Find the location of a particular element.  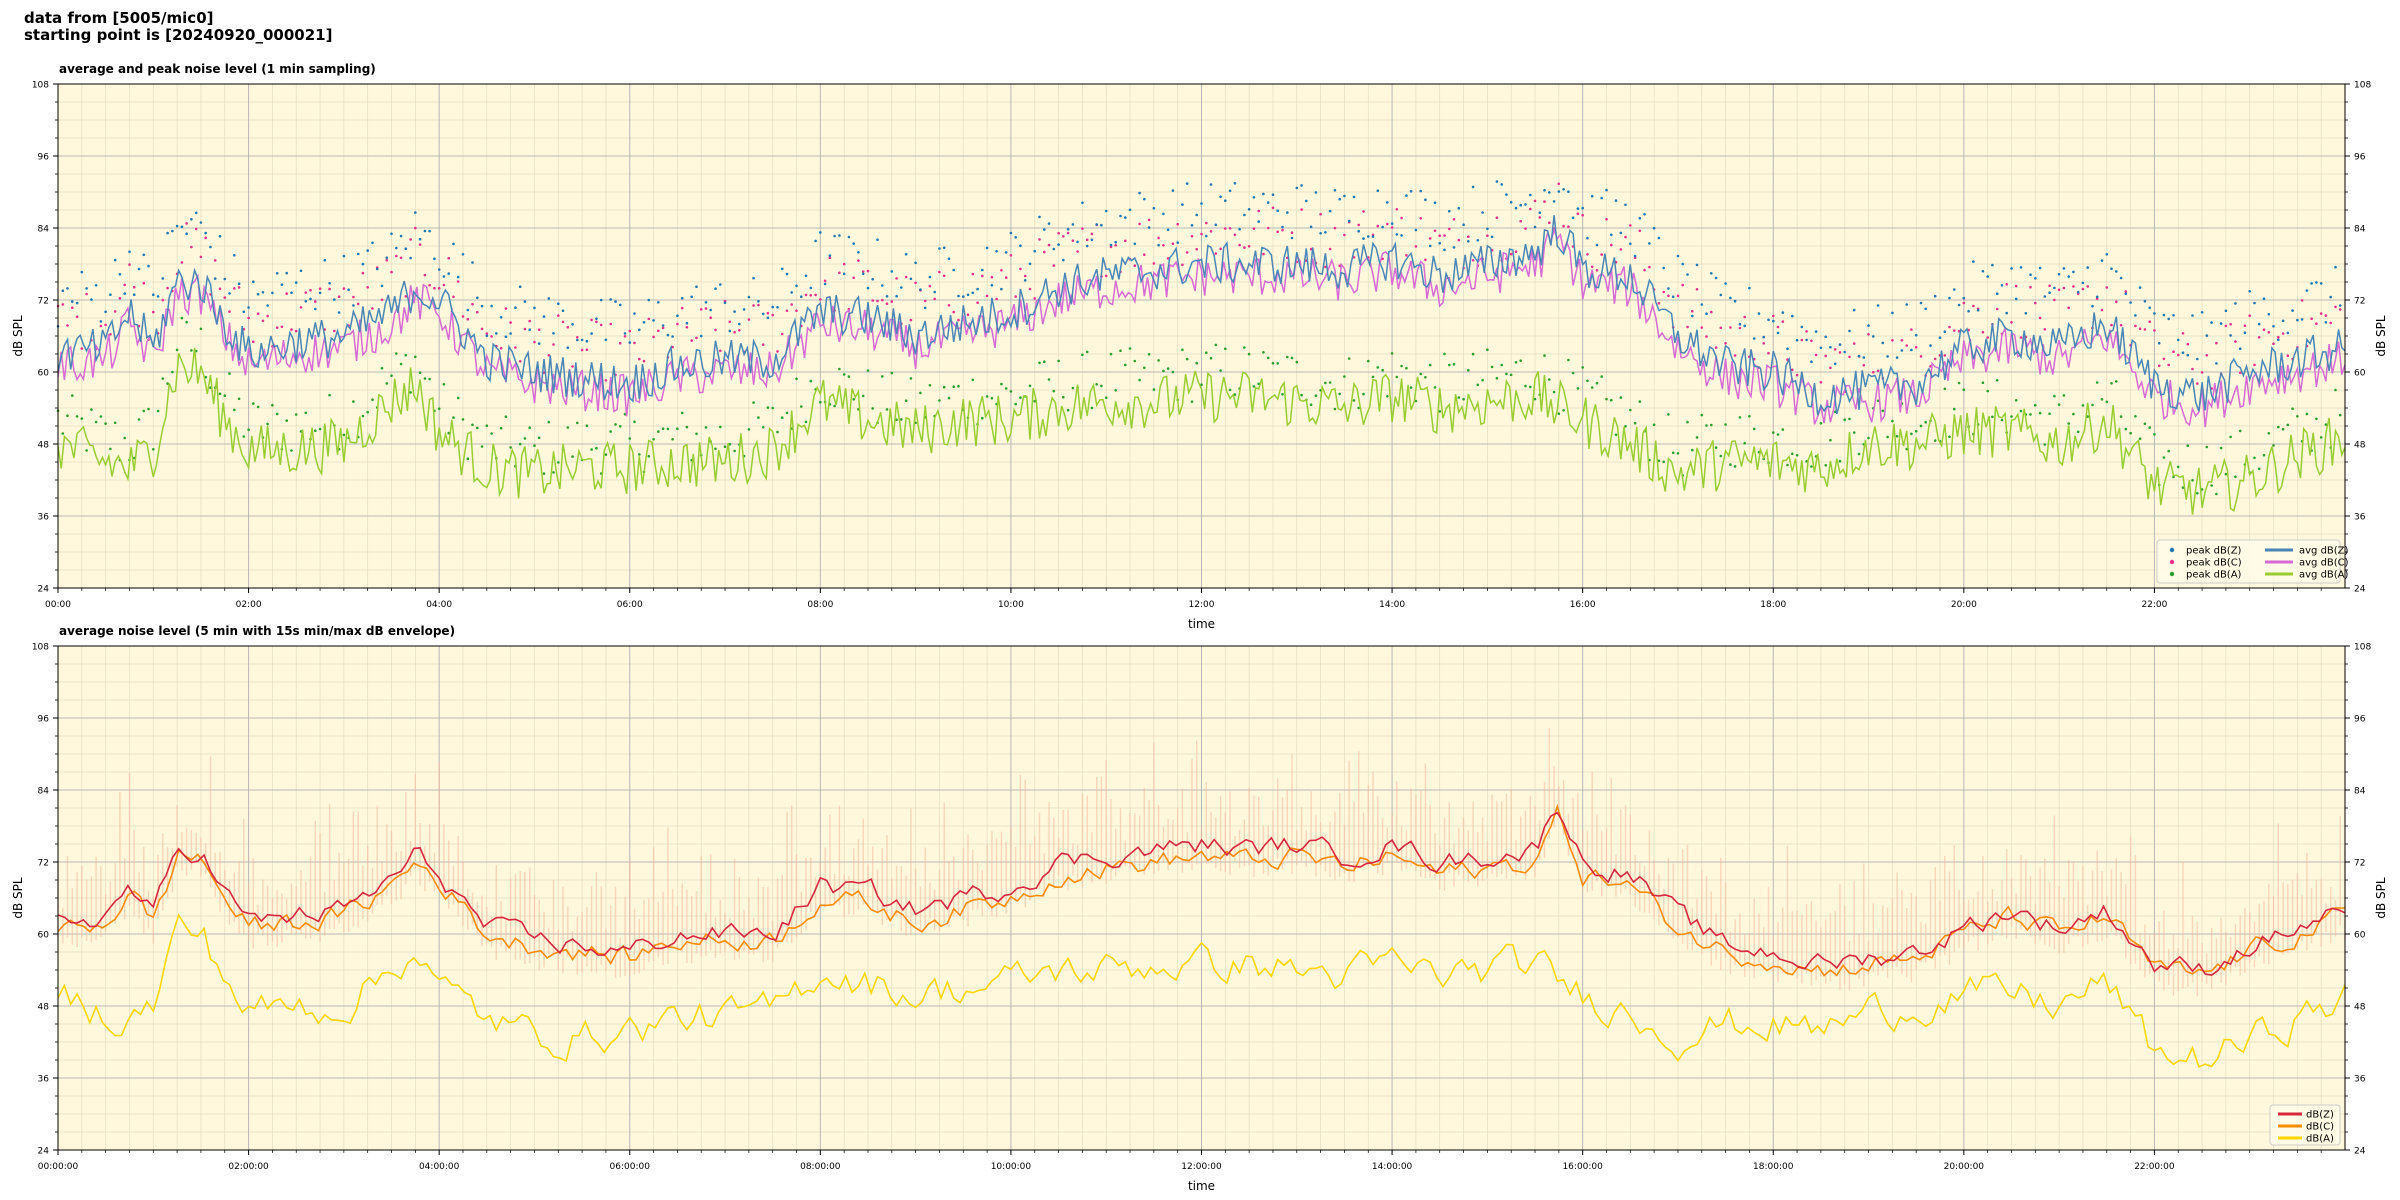

y-tick-label-right: 96 is located at coordinates (2360, 158).